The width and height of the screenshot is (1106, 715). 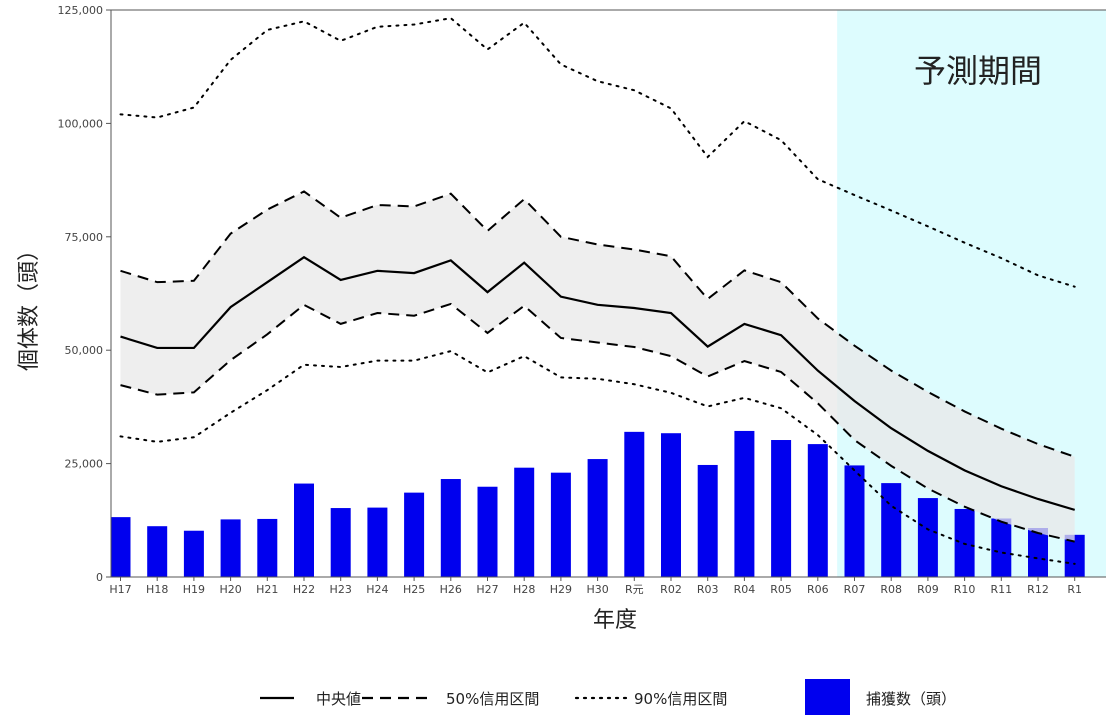 What do you see at coordinates (230, 548) in the screenshot?
I see `bar-H20` at bounding box center [230, 548].